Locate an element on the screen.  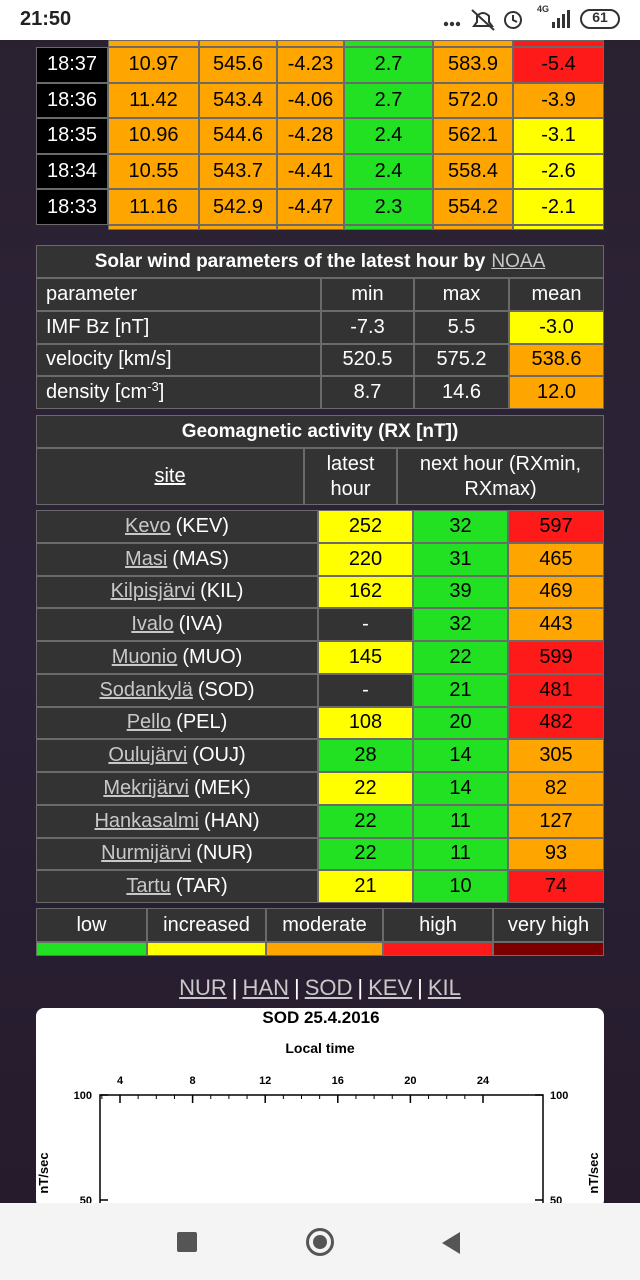
value-cell: -4.06 is located at coordinates (310, 100).